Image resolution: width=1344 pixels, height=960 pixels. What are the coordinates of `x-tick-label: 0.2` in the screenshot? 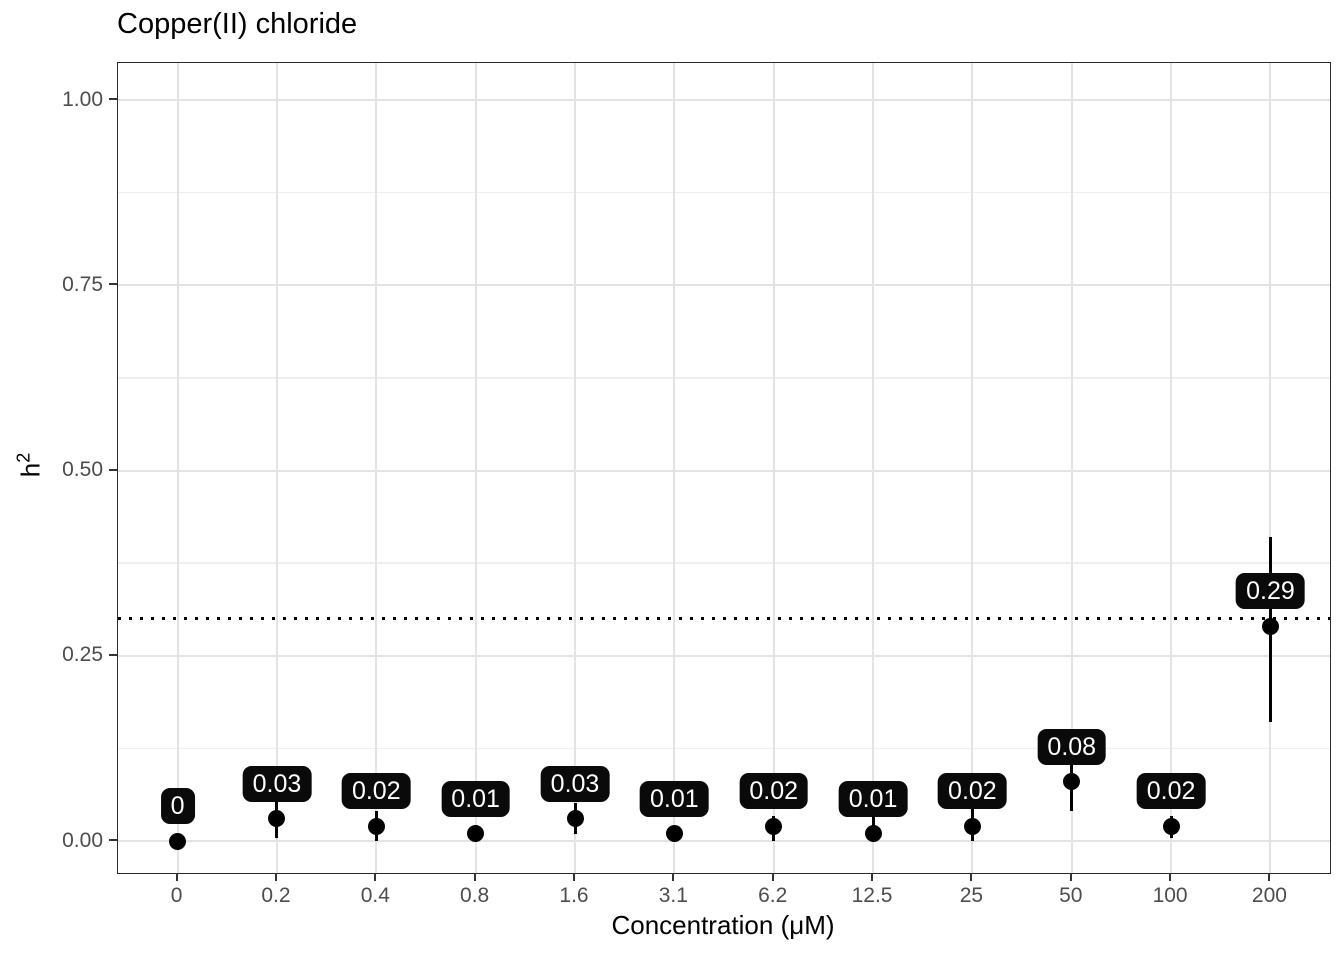 It's located at (276, 895).